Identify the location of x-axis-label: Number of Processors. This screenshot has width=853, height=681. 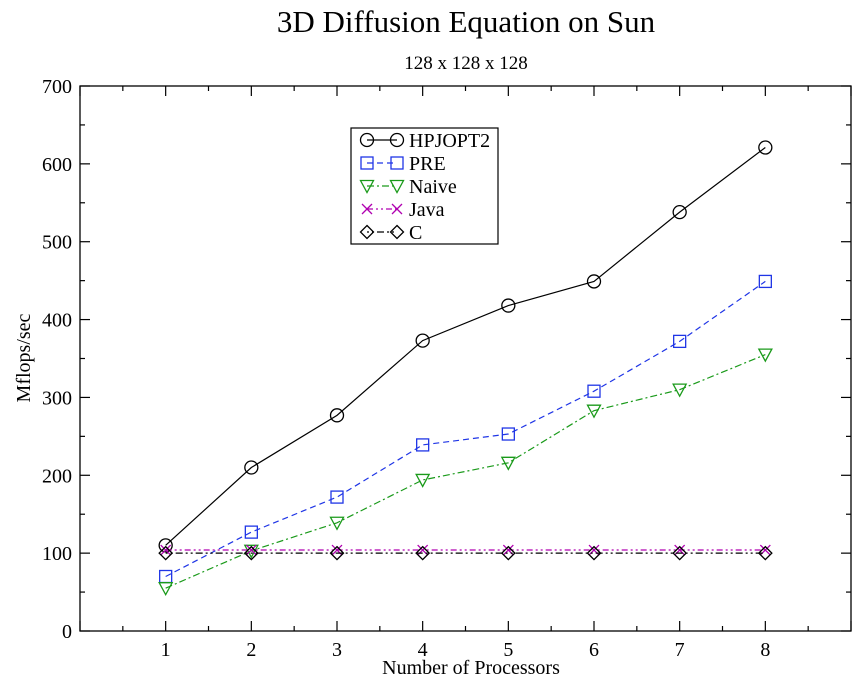
(471, 668).